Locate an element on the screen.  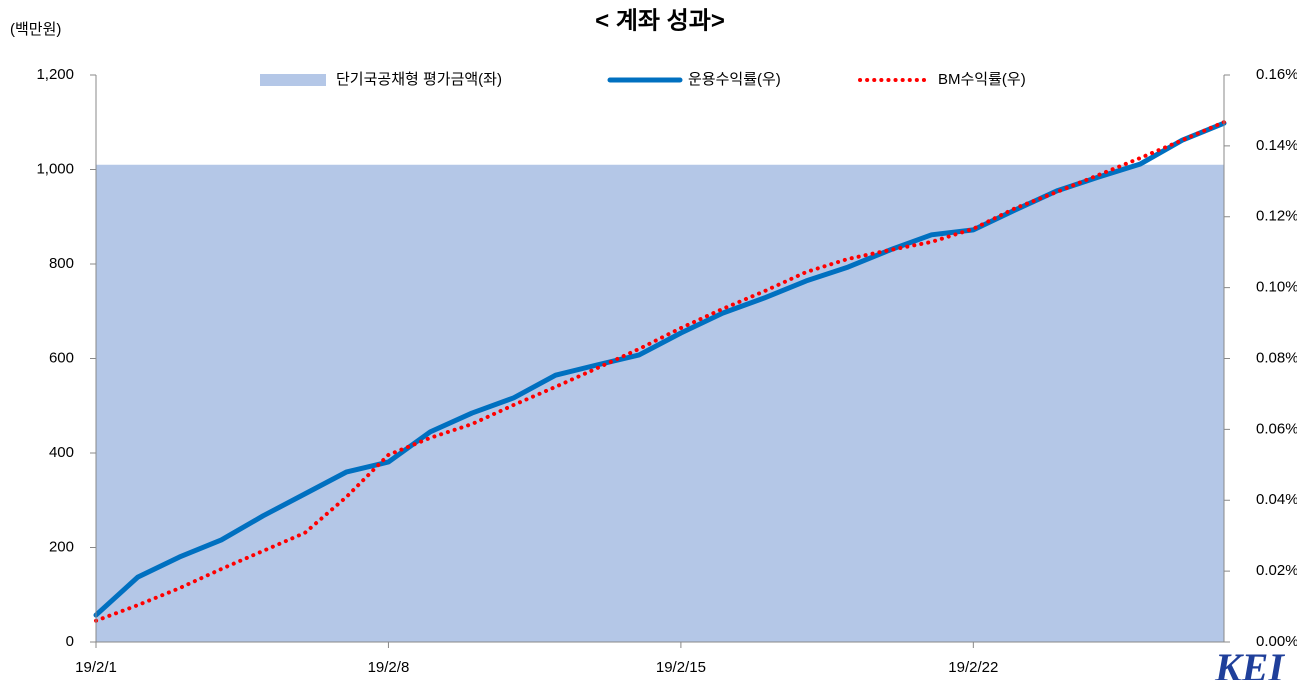
y-tick-label: 1,200 is located at coordinates (55, 74).